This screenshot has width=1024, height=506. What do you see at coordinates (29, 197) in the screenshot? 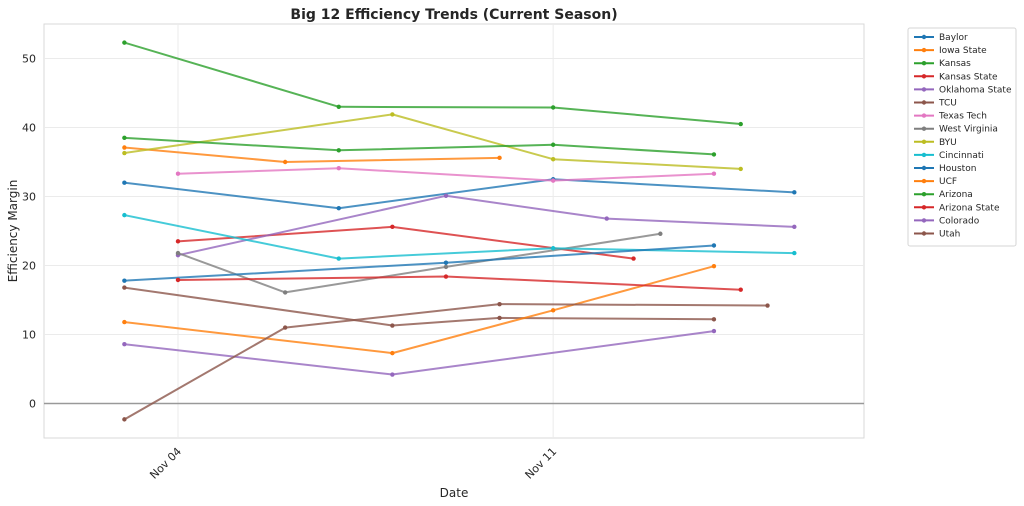
I see `y-tick-label: 30` at bounding box center [29, 197].